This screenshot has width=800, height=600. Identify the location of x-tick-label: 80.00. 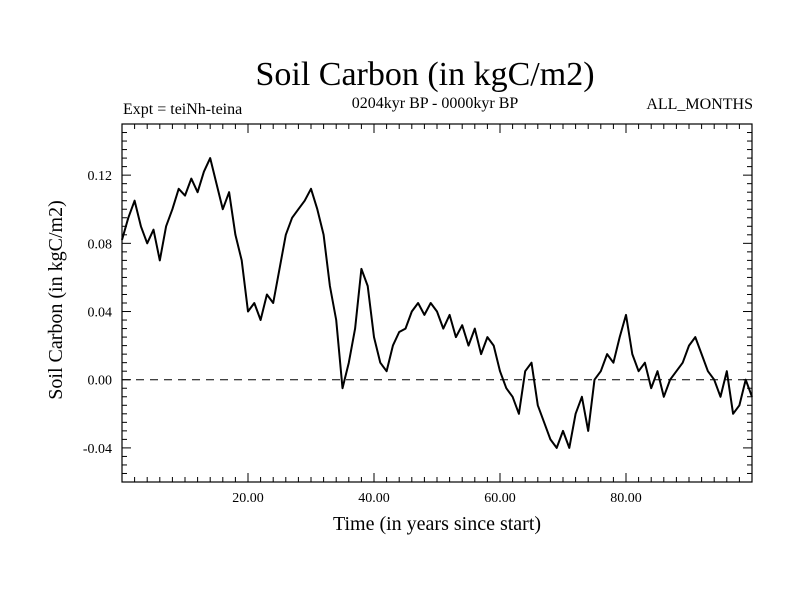
(626, 498).